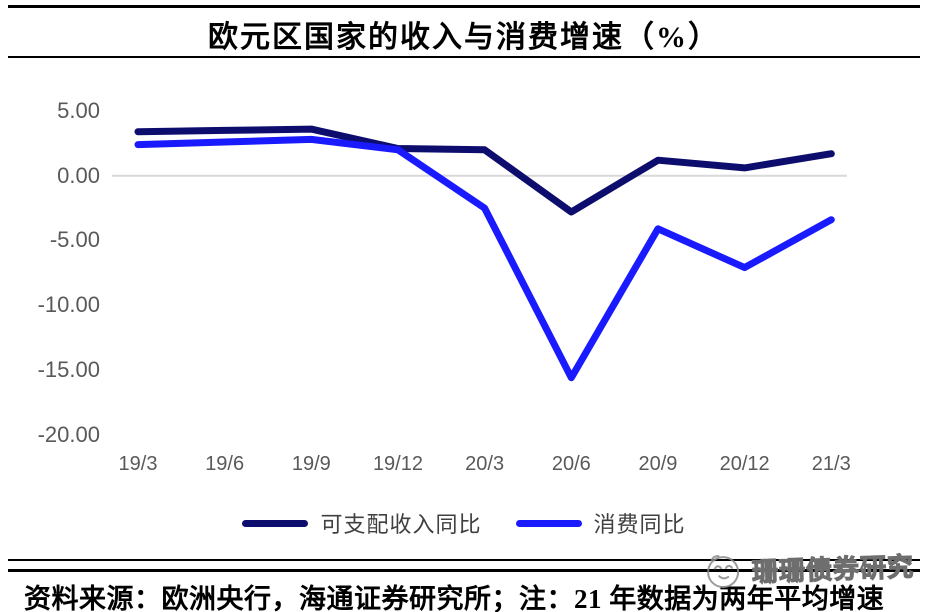 This screenshot has width=928, height=612. What do you see at coordinates (74, 240) in the screenshot?
I see `y-axis-tick-label: -5.00` at bounding box center [74, 240].